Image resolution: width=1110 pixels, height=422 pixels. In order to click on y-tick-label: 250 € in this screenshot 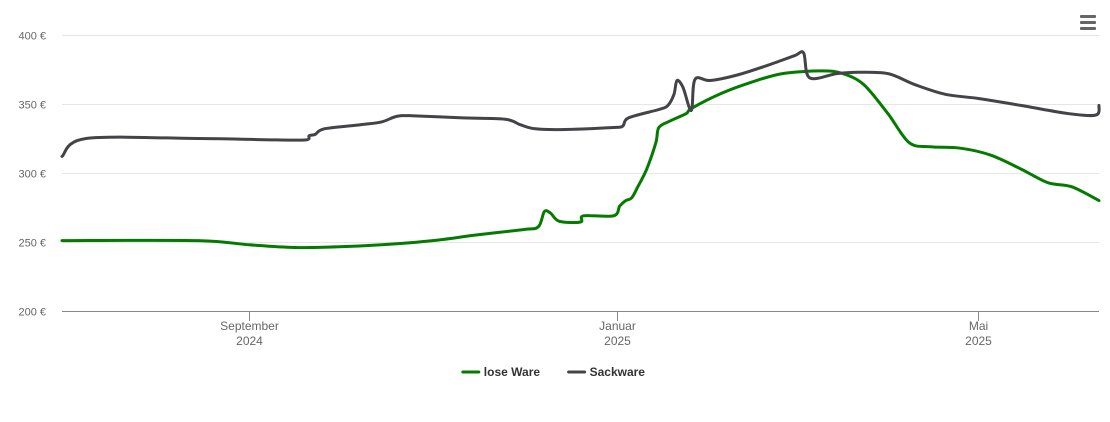, I will do `click(32, 244)`.